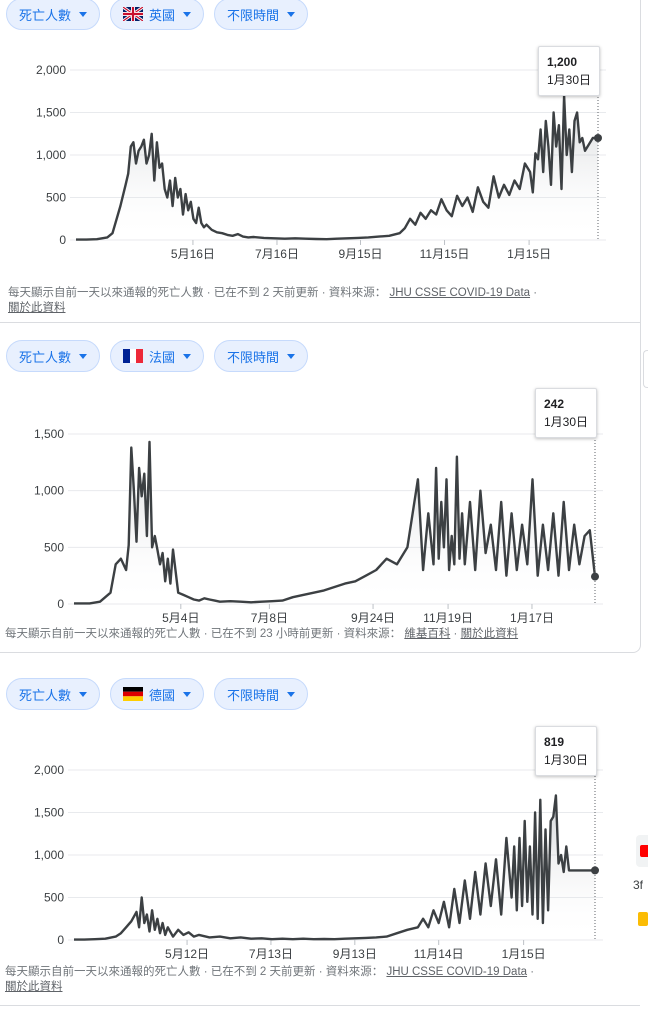 The height and width of the screenshot is (1020, 648). Describe the element at coordinates (642, 851) in the screenshot. I see `youtube-icon` at that location.